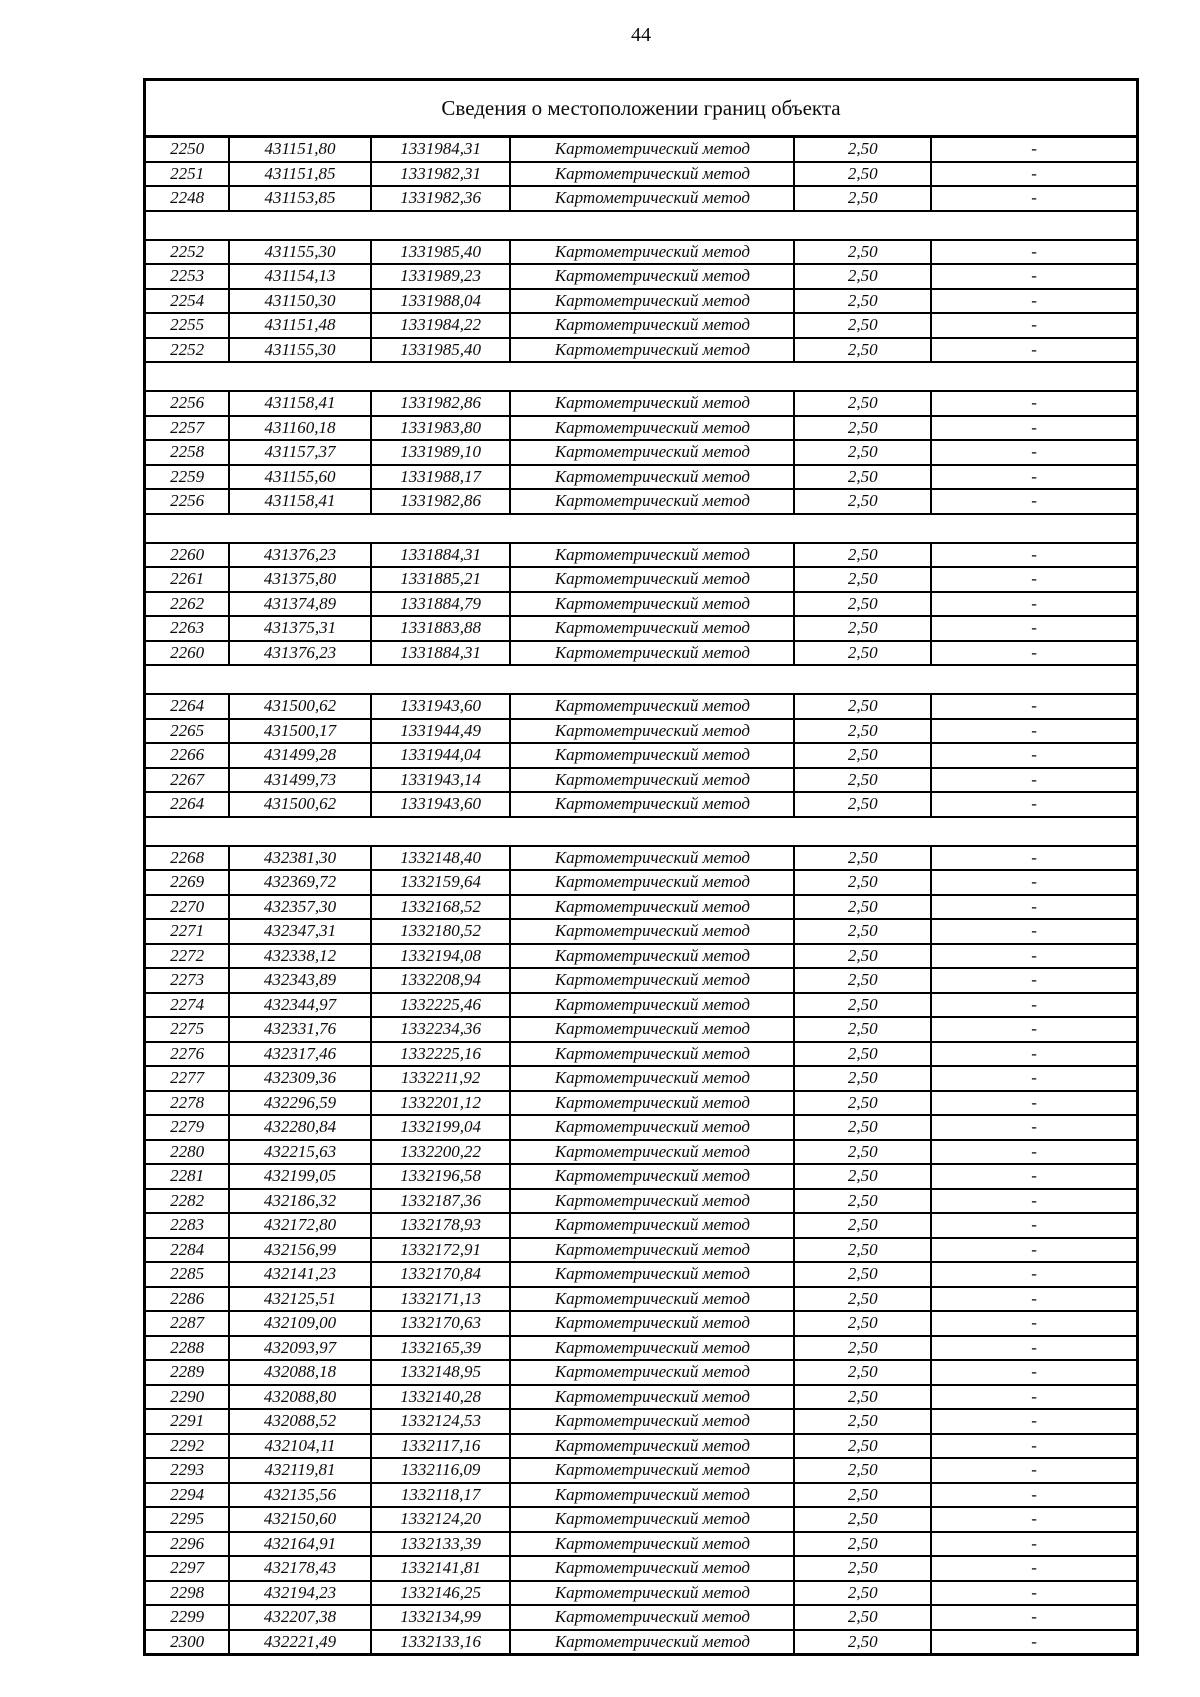  What do you see at coordinates (641, 35) in the screenshot?
I see `page-number: 44` at bounding box center [641, 35].